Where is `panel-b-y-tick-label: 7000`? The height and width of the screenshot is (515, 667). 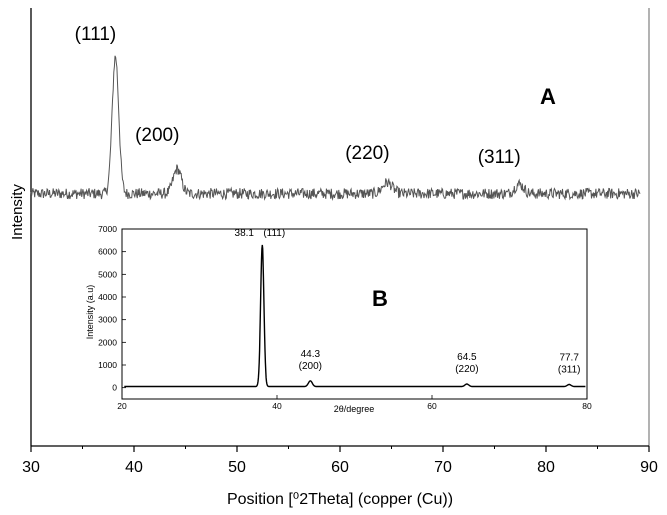
panel-b-y-tick-label: 7000 is located at coordinates (107, 229).